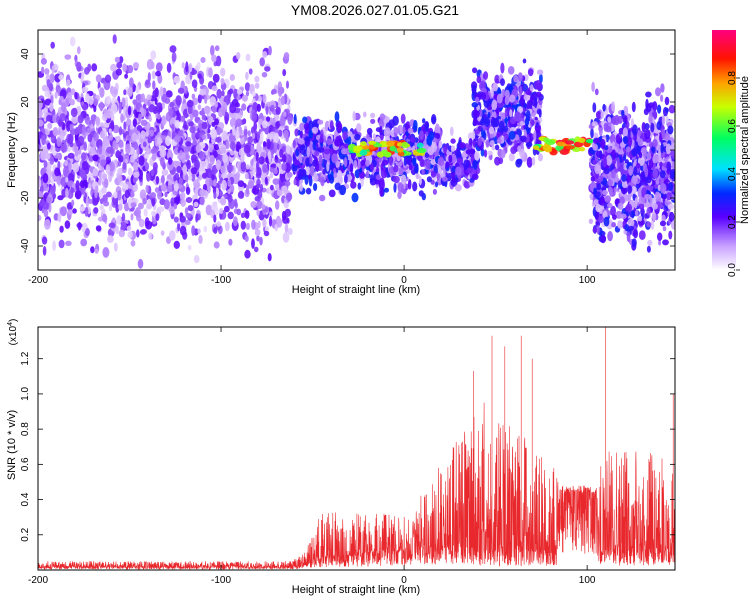 The image size is (750, 600). Describe the element at coordinates (13, 332) in the screenshot. I see `snr-y-multiplier: (x104)` at that location.